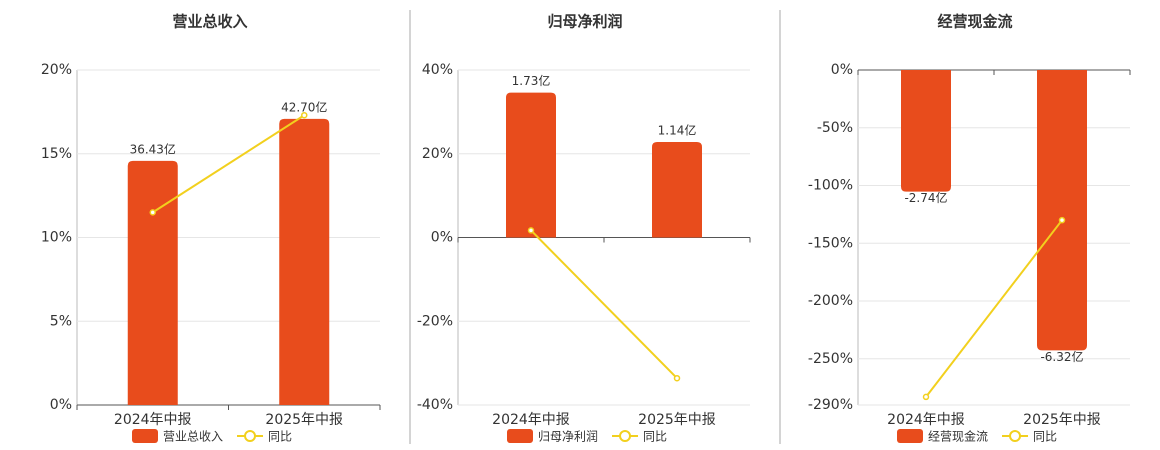 This screenshot has width=1160, height=450. I want to click on y-tick-label: 10%, so click(56, 238).